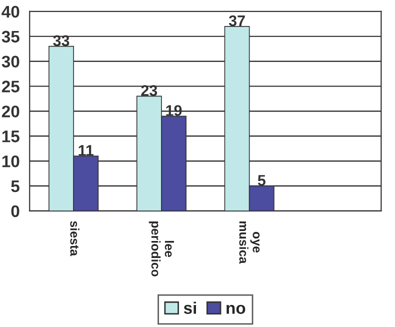 This screenshot has width=395, height=327. I want to click on data-label: 11, so click(86, 150).